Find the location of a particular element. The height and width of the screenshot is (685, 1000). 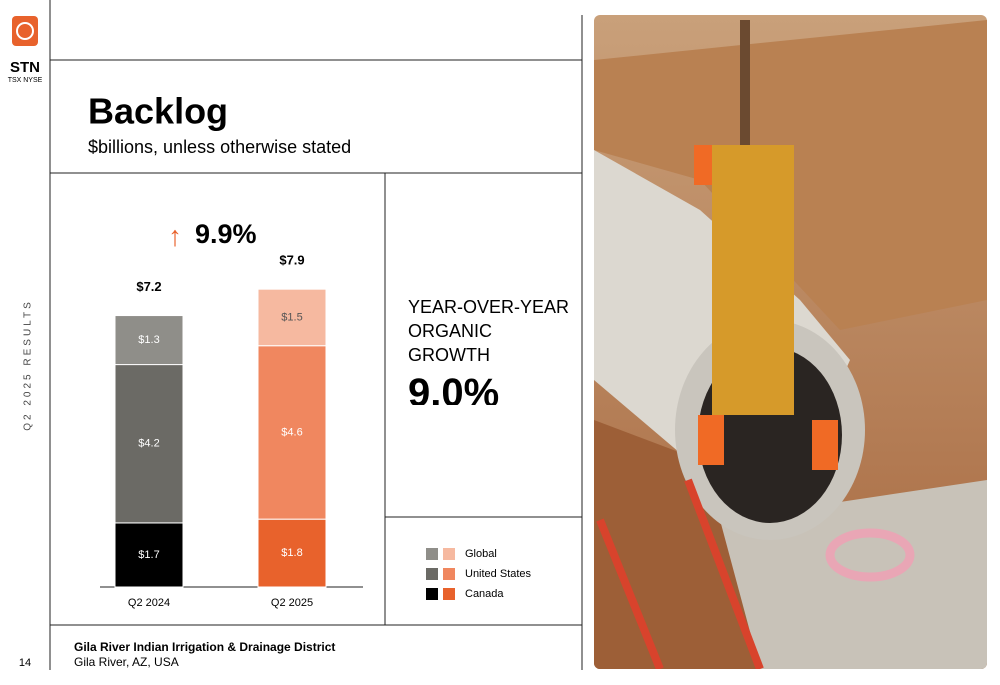

legend-label: Canada is located at coordinates (484, 594).